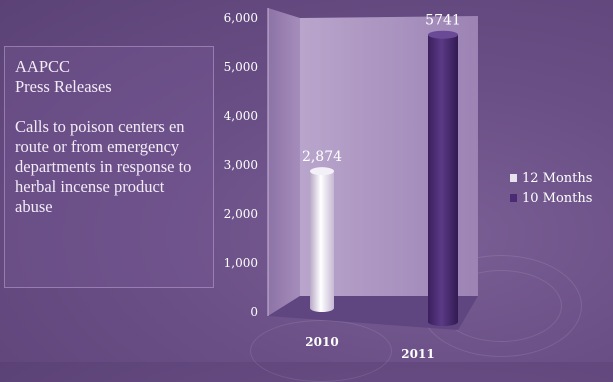  Describe the element at coordinates (63, 86) in the screenshot. I see `info-heading-press-releases: Press Releases` at that location.